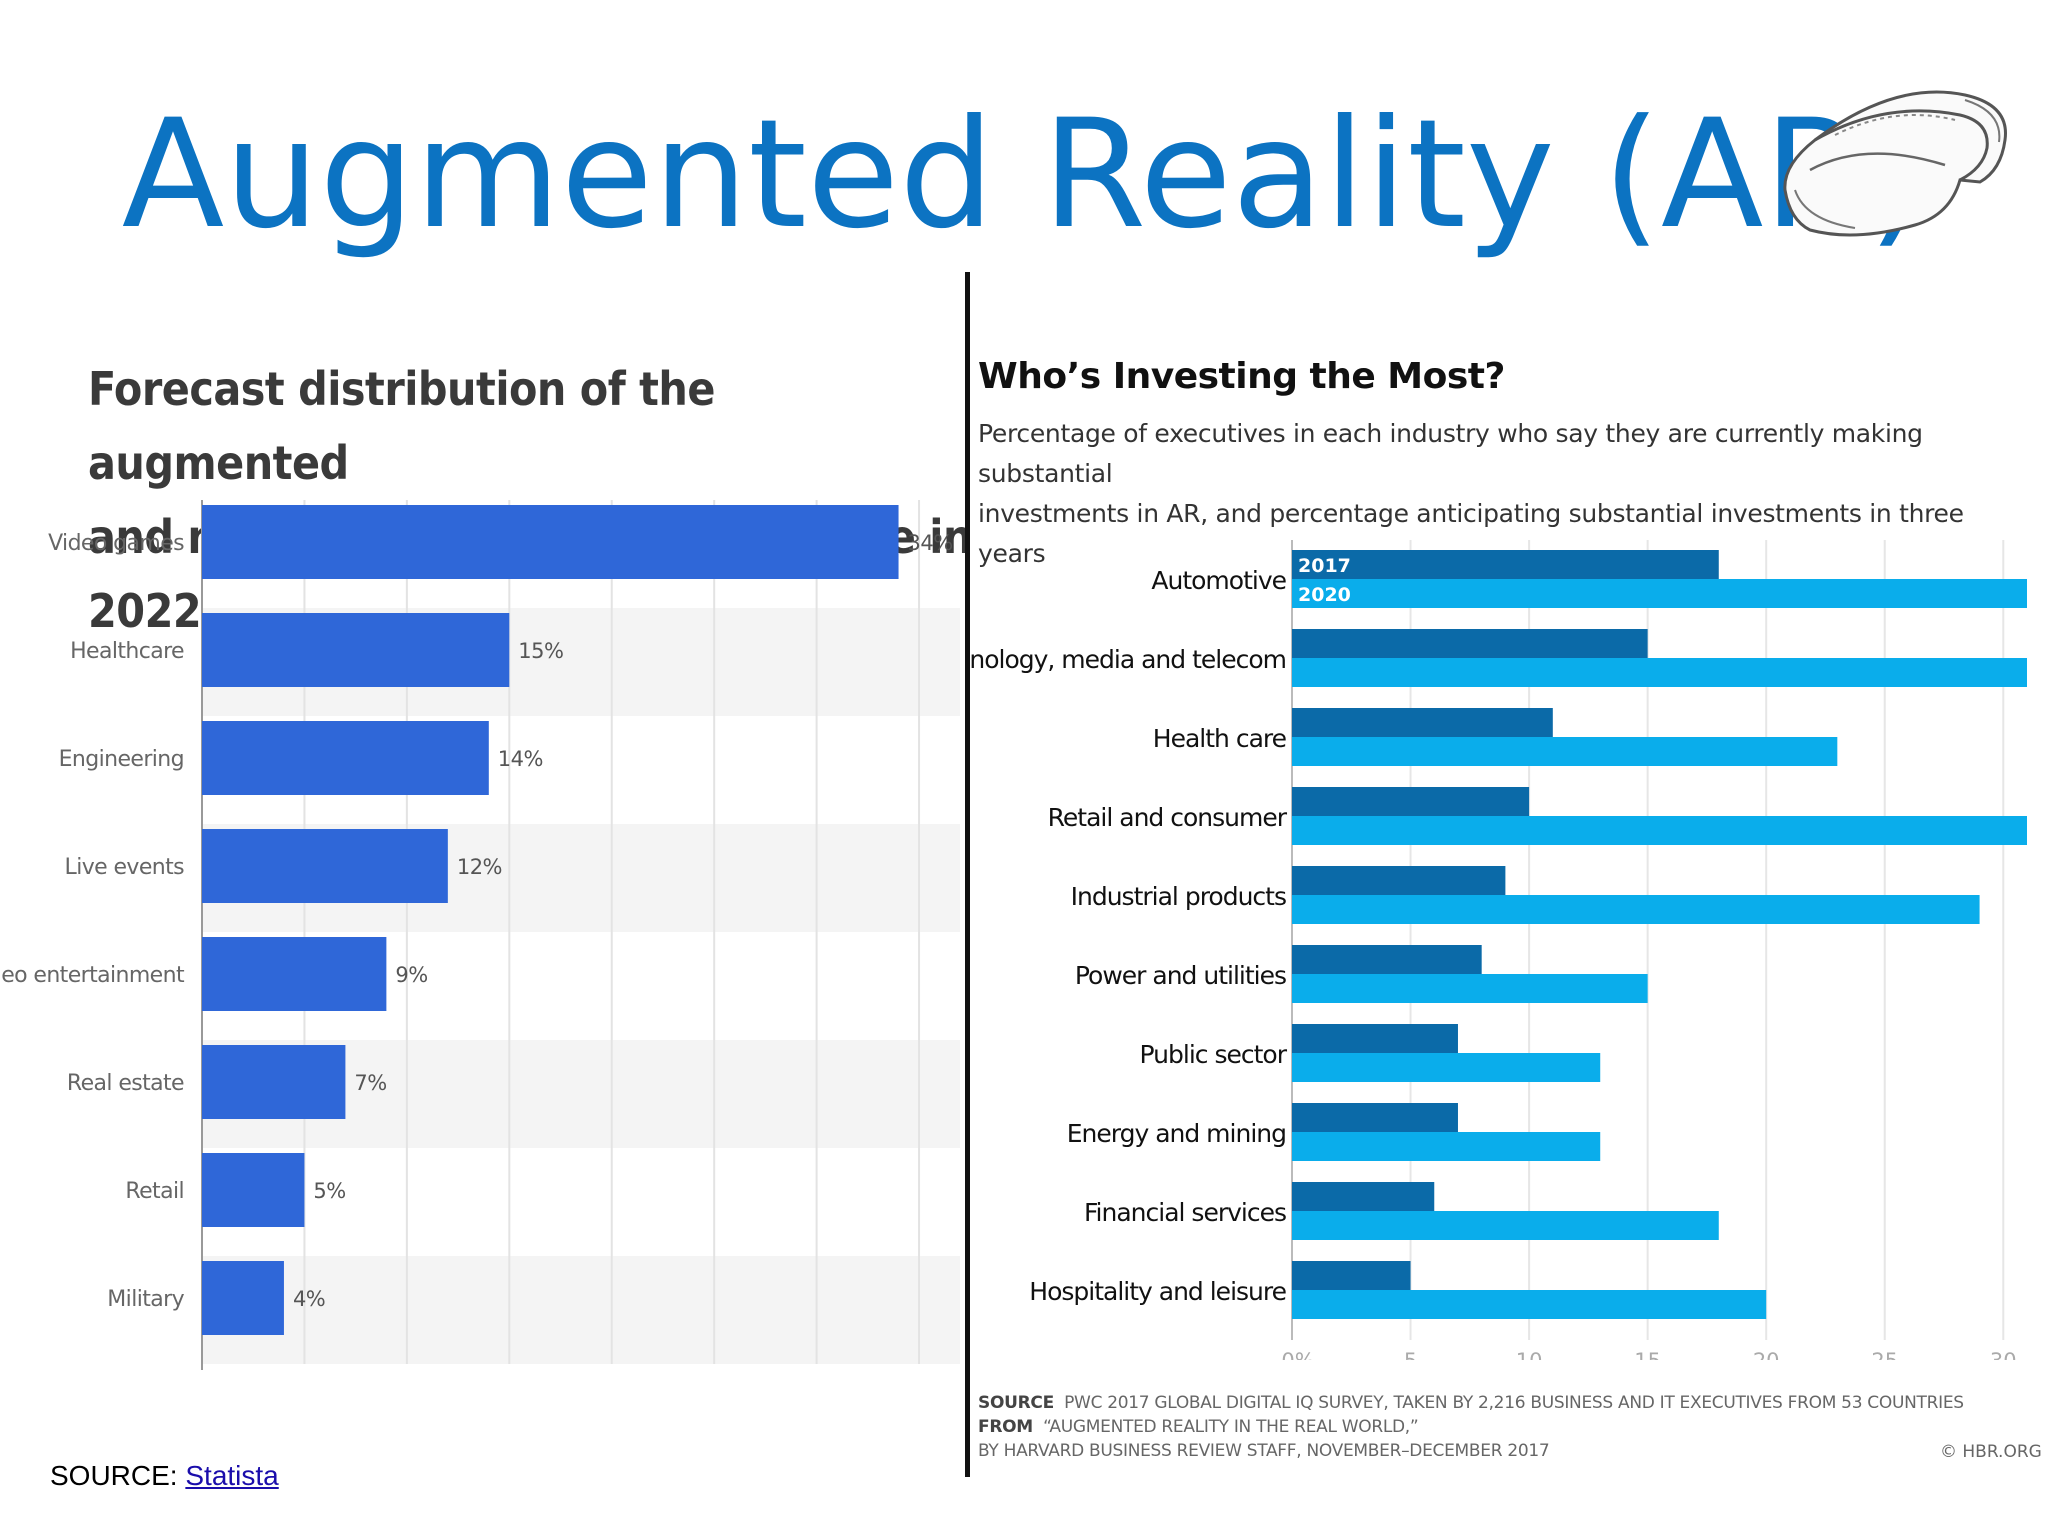 The width and height of the screenshot is (2048, 1536). Describe the element at coordinates (370, 1083) in the screenshot. I see `value-label: 7%` at that location.